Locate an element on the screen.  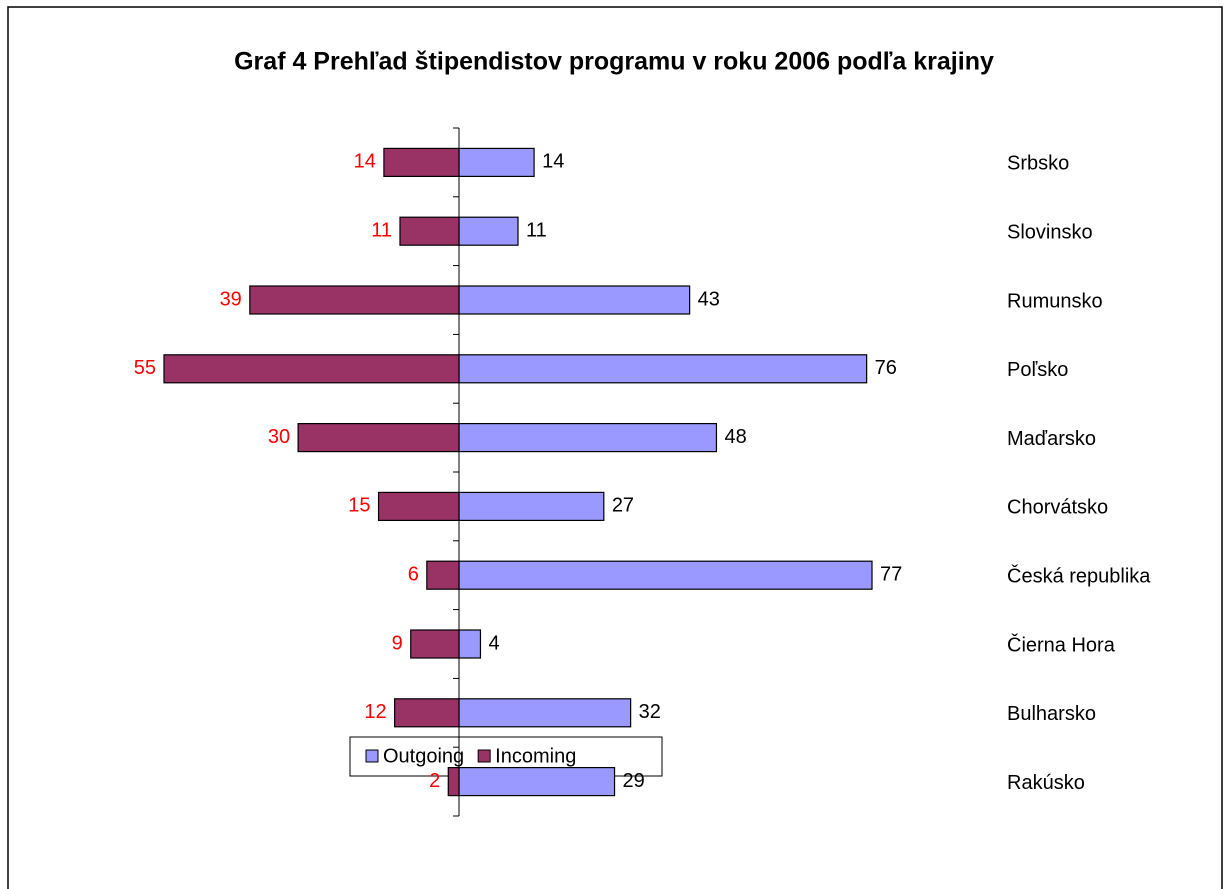
data-label: 77 is located at coordinates (891, 574).